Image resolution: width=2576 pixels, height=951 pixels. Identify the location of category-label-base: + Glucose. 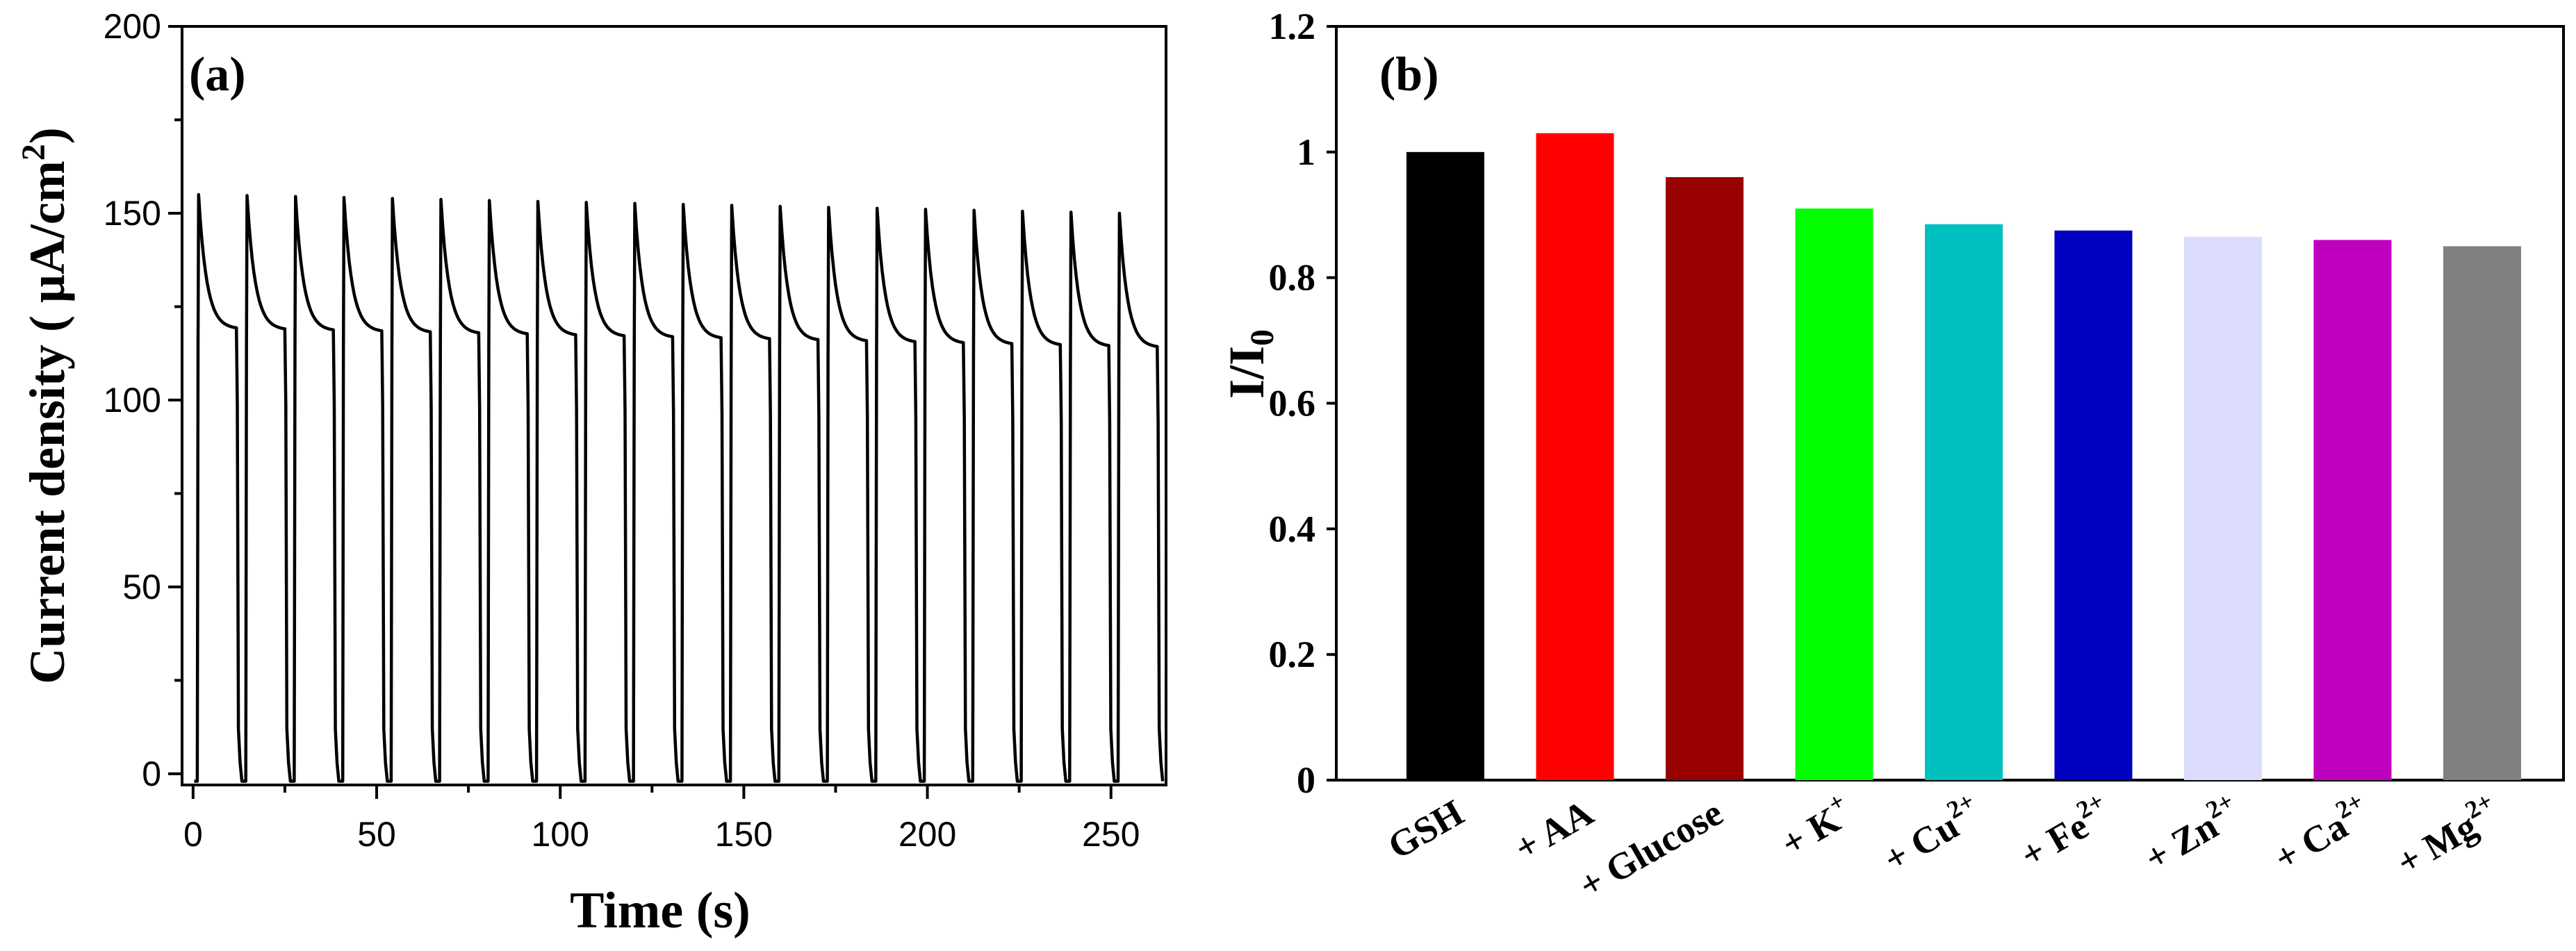
(1651, 849).